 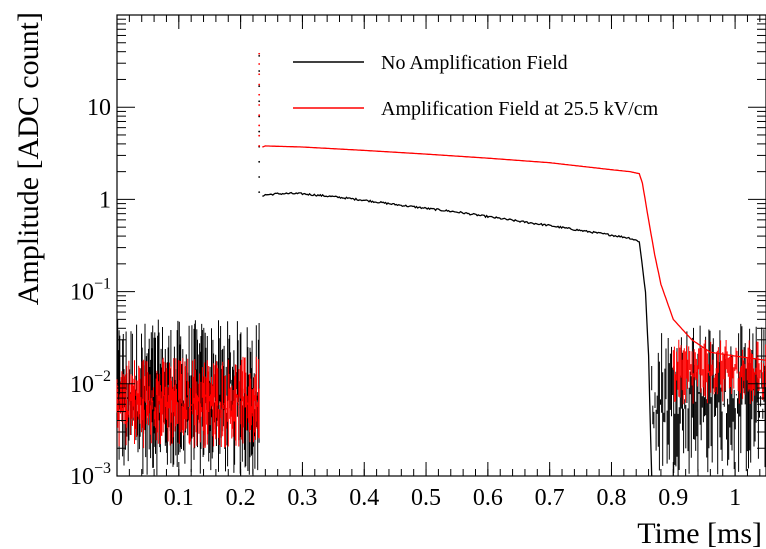 I want to click on x-tick-label: 0.2, so click(x=241, y=498).